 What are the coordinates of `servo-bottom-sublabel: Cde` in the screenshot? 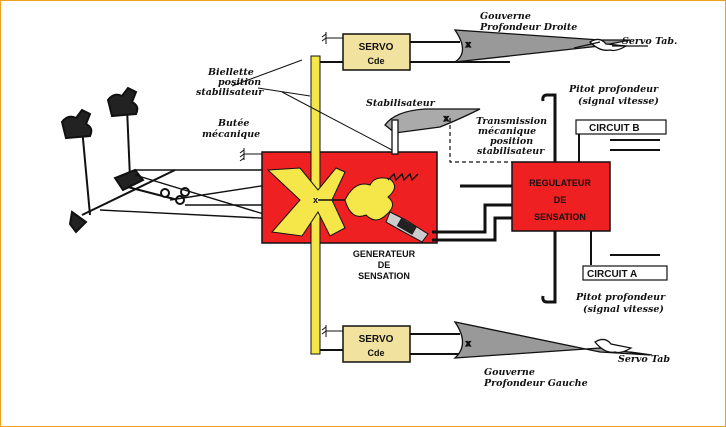 It's located at (375, 353).